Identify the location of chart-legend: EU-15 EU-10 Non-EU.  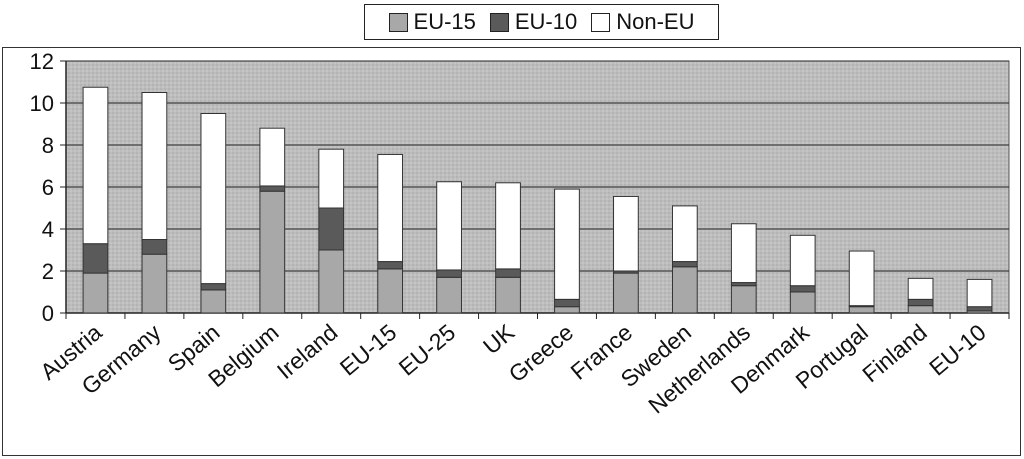
(541, 22).